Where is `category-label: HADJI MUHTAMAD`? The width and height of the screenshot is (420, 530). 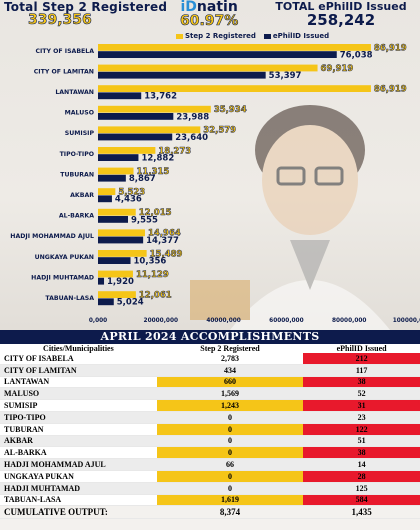
category-label: HADJI MUHTAMAD is located at coordinates (62, 277).